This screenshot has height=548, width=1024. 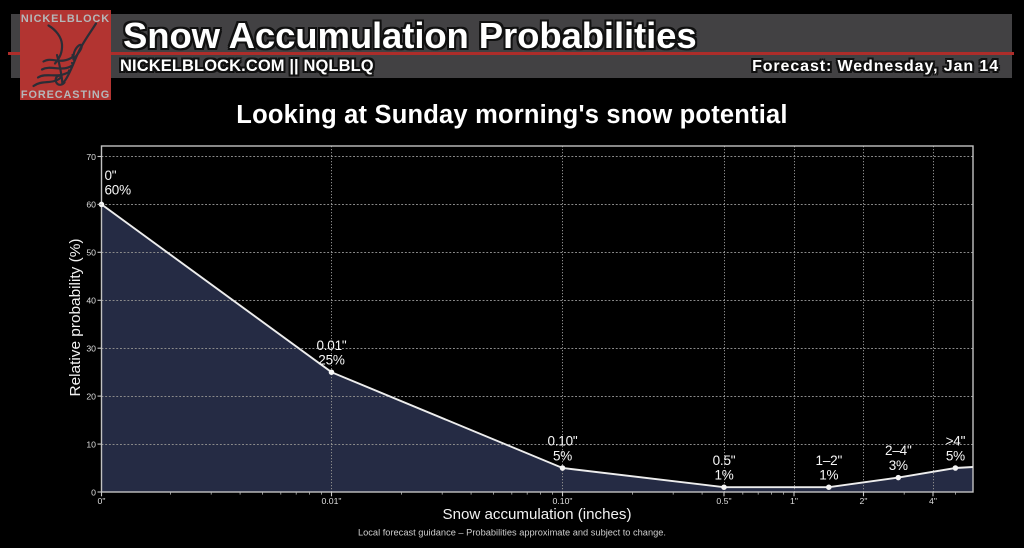 I want to click on svg-text: 2", so click(x=864, y=501).